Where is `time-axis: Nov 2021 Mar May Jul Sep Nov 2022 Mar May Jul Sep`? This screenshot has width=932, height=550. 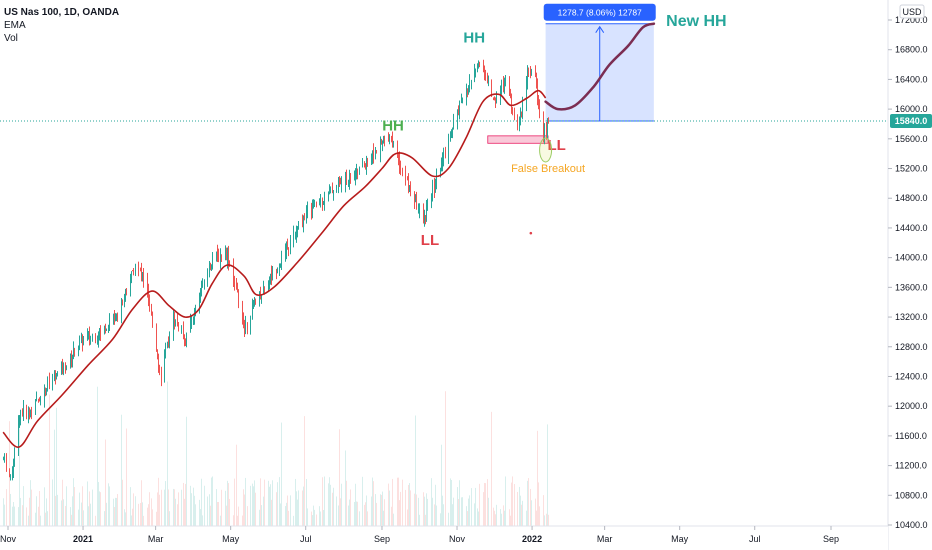
time-axis: Nov 2021 Mar May Jul Sep Nov 2022 Mar May Jul Sep is located at coordinates (444, 537).